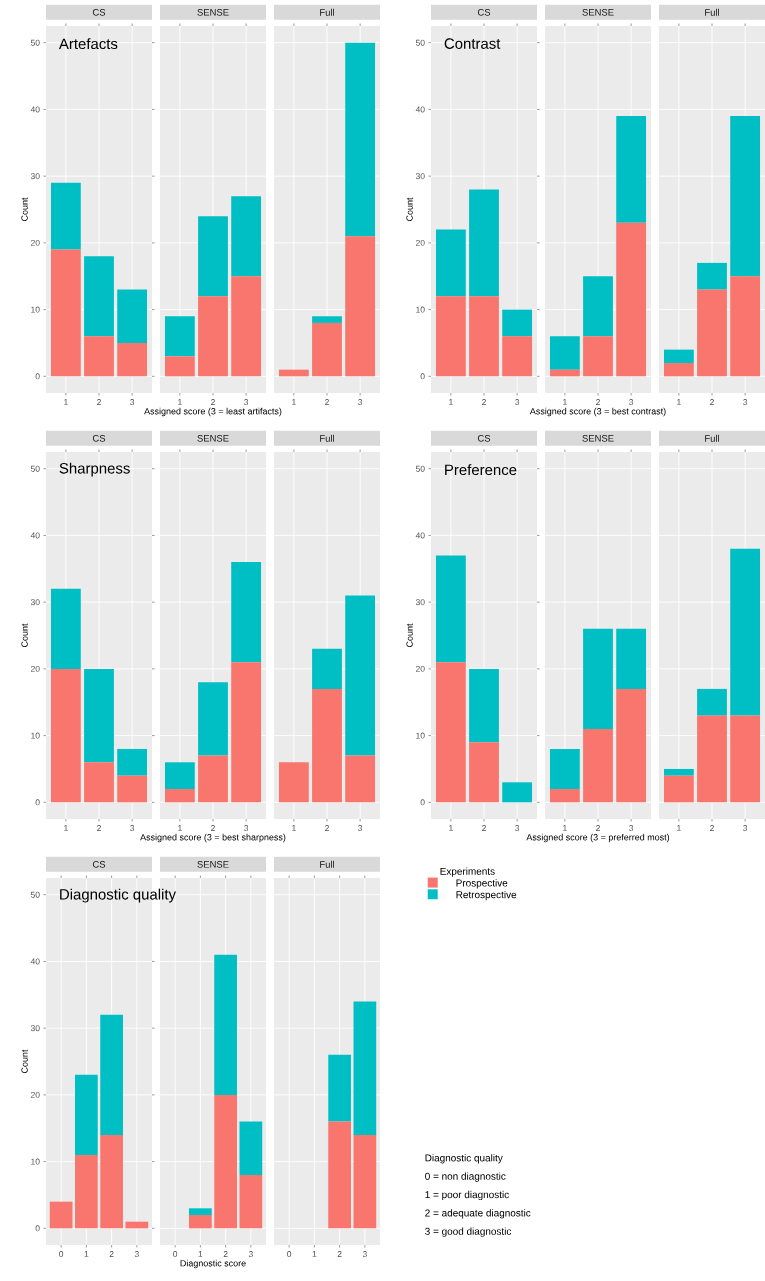 The height and width of the screenshot is (1281, 765). I want to click on y-tick-label: 50, so click(35, 42).